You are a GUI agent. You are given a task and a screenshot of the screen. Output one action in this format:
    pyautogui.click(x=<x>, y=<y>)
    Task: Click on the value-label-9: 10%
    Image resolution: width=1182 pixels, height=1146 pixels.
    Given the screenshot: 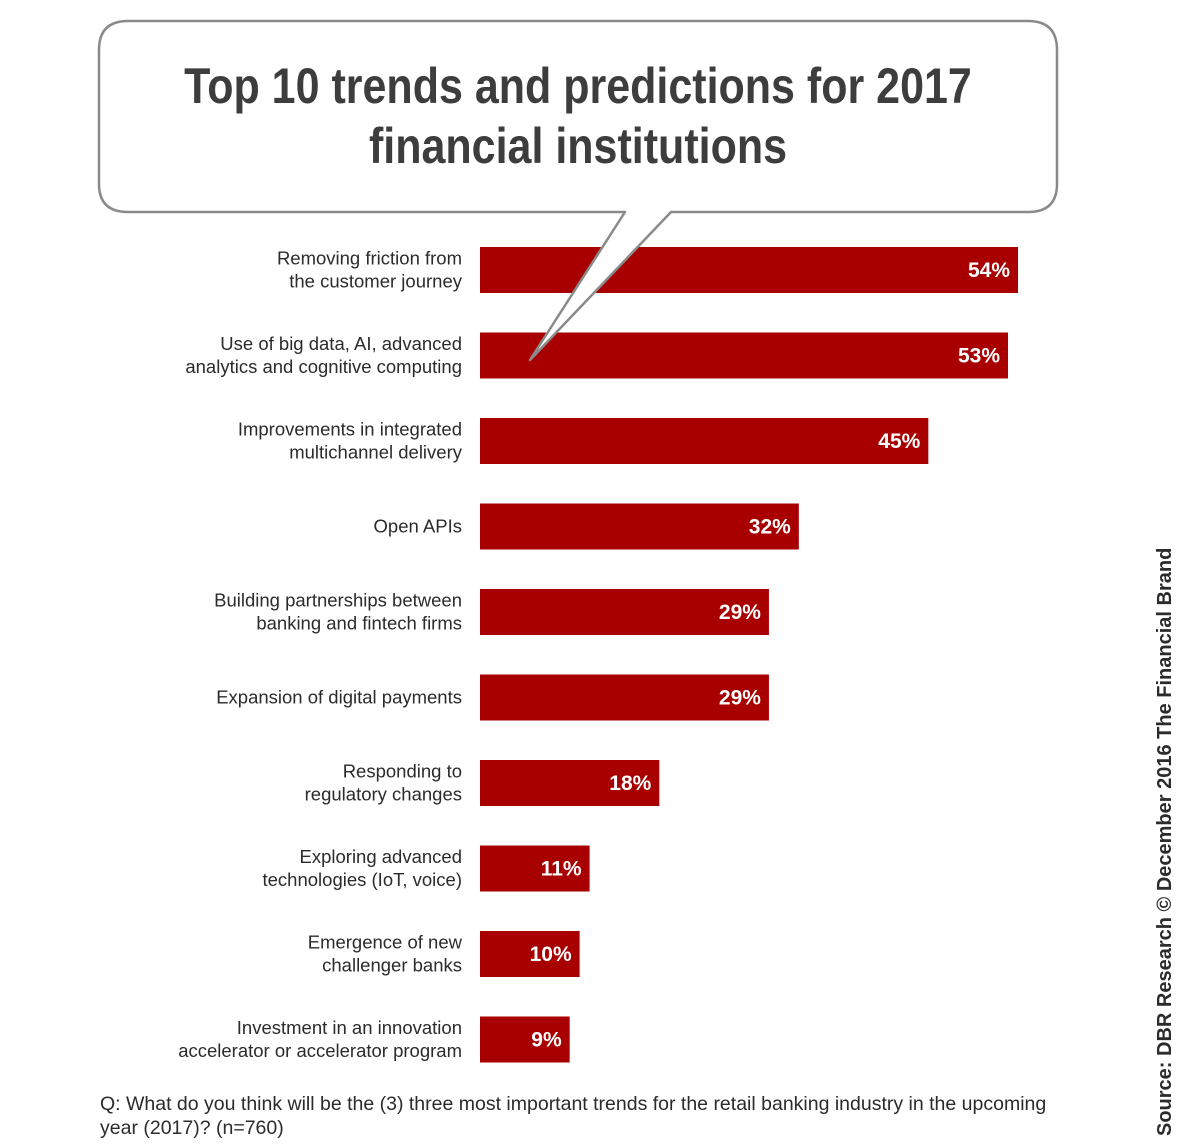 What is the action you would take?
    pyautogui.click(x=551, y=954)
    